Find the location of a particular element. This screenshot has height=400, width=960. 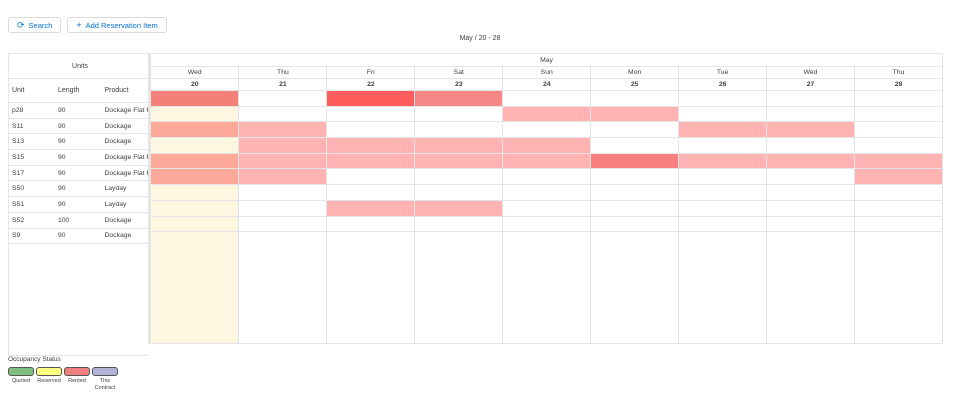

add-reservation-item-button: + Add Reservation Item is located at coordinates (117, 25).